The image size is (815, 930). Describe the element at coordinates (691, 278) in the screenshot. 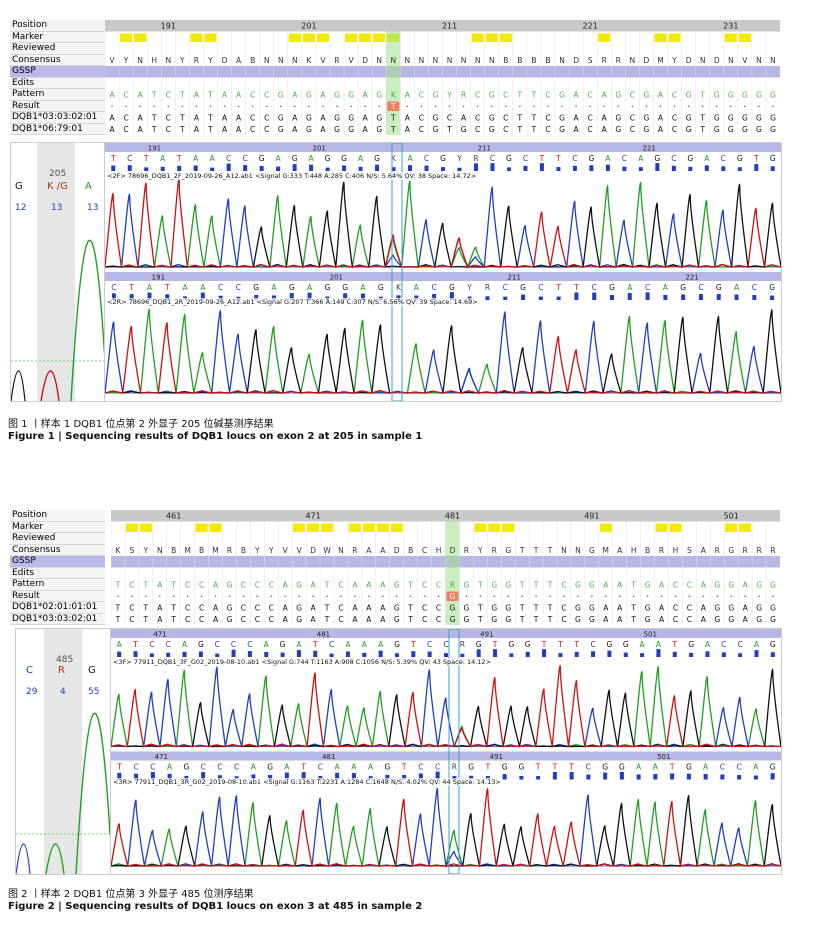

I see `trace-scale-tick: 221` at that location.